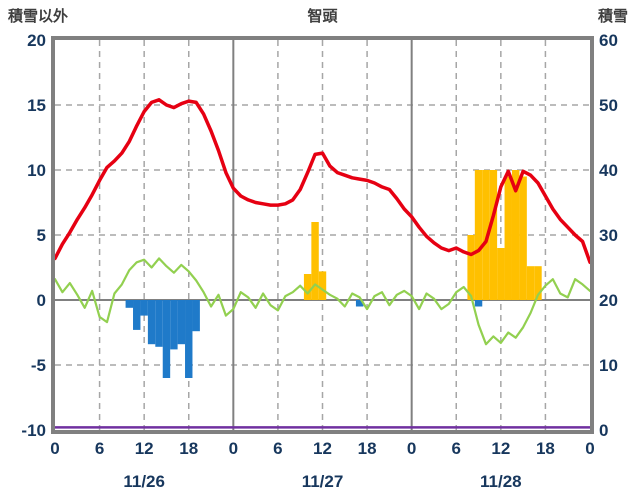 Image resolution: width=636 pixels, height=501 pixels. What do you see at coordinates (603, 430) in the screenshot?
I see `right-axis-tick-label: 0` at bounding box center [603, 430].